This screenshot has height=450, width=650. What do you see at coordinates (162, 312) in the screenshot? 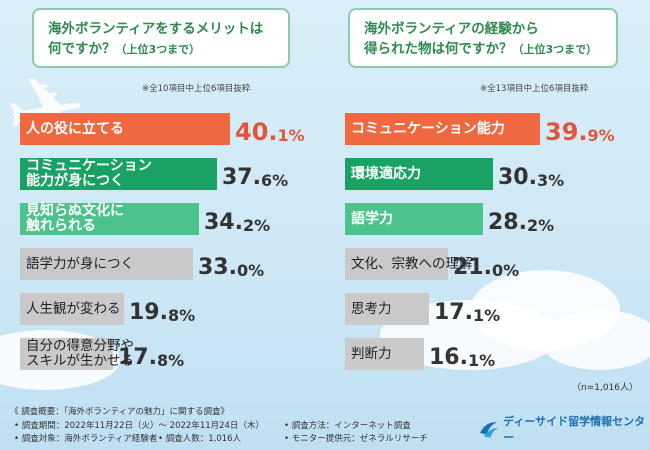
I see `left-bar-value-5: 19. 8%` at bounding box center [162, 312].